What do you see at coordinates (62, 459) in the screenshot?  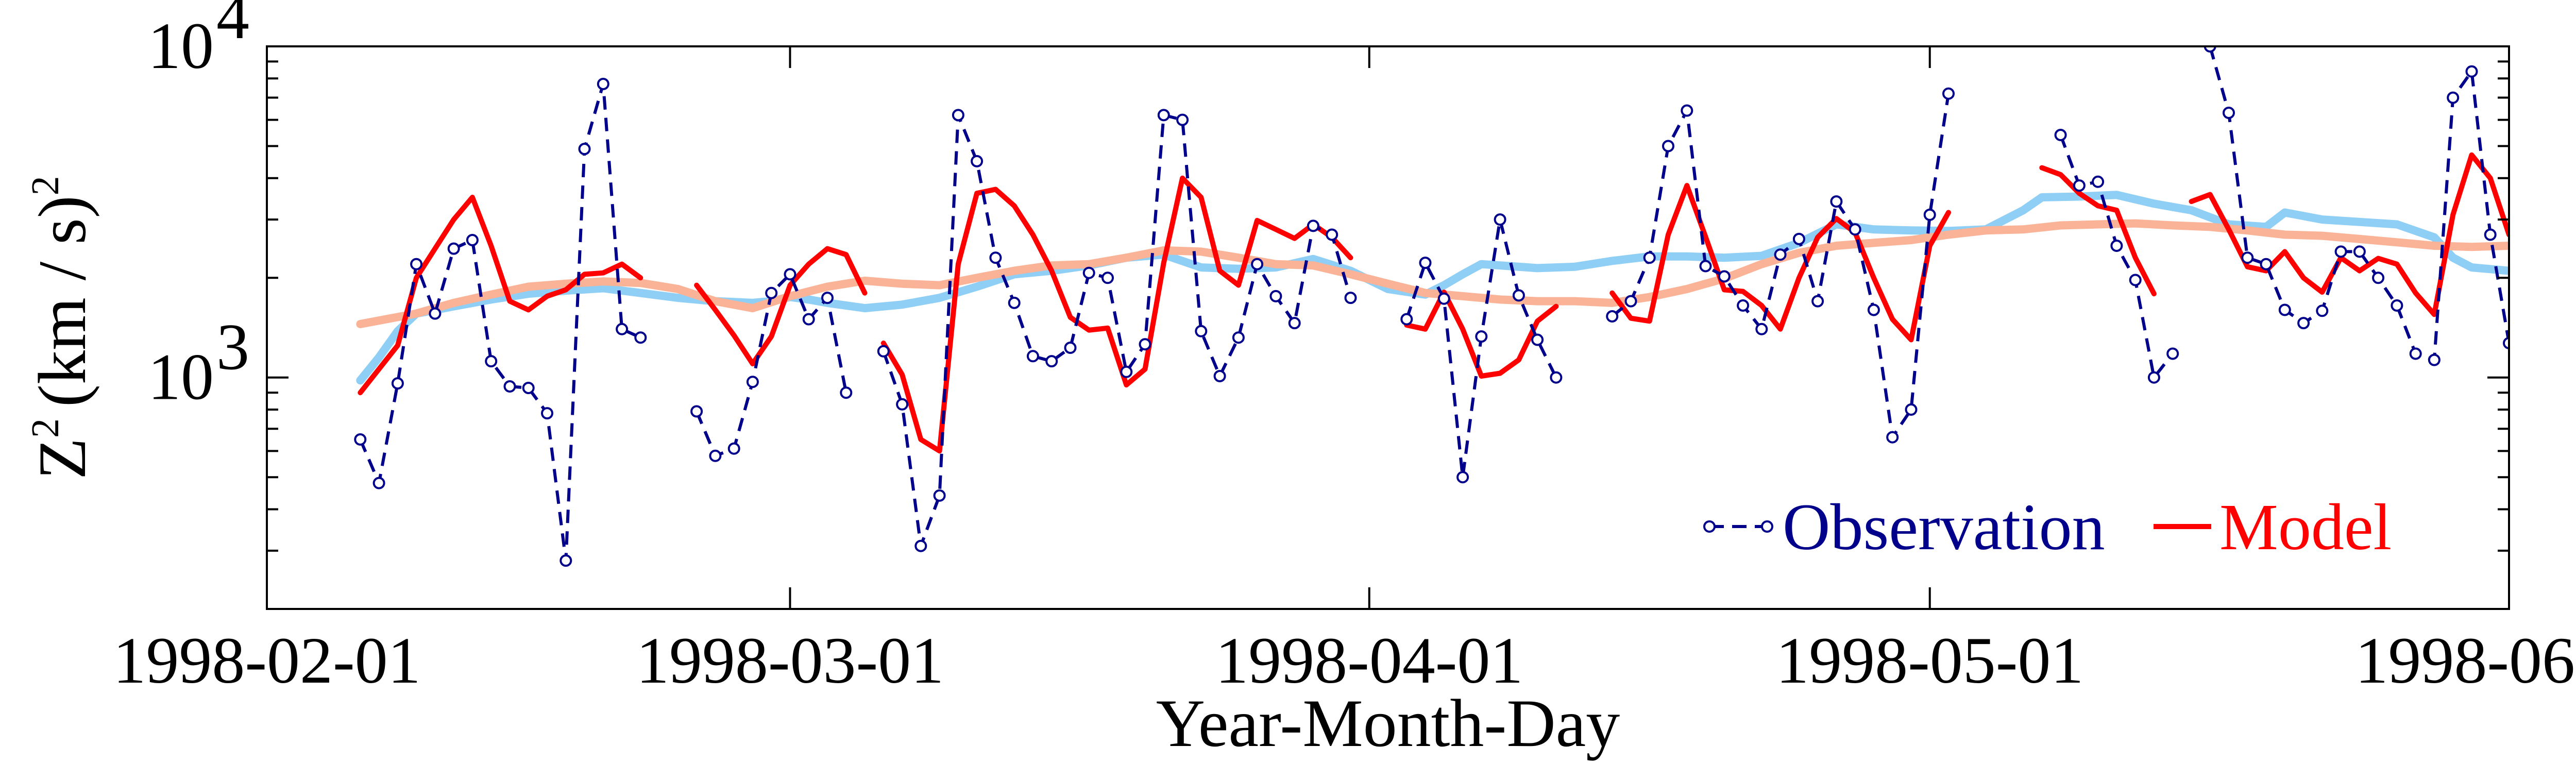 I see `y-axis-title-z: Z` at bounding box center [62, 459].